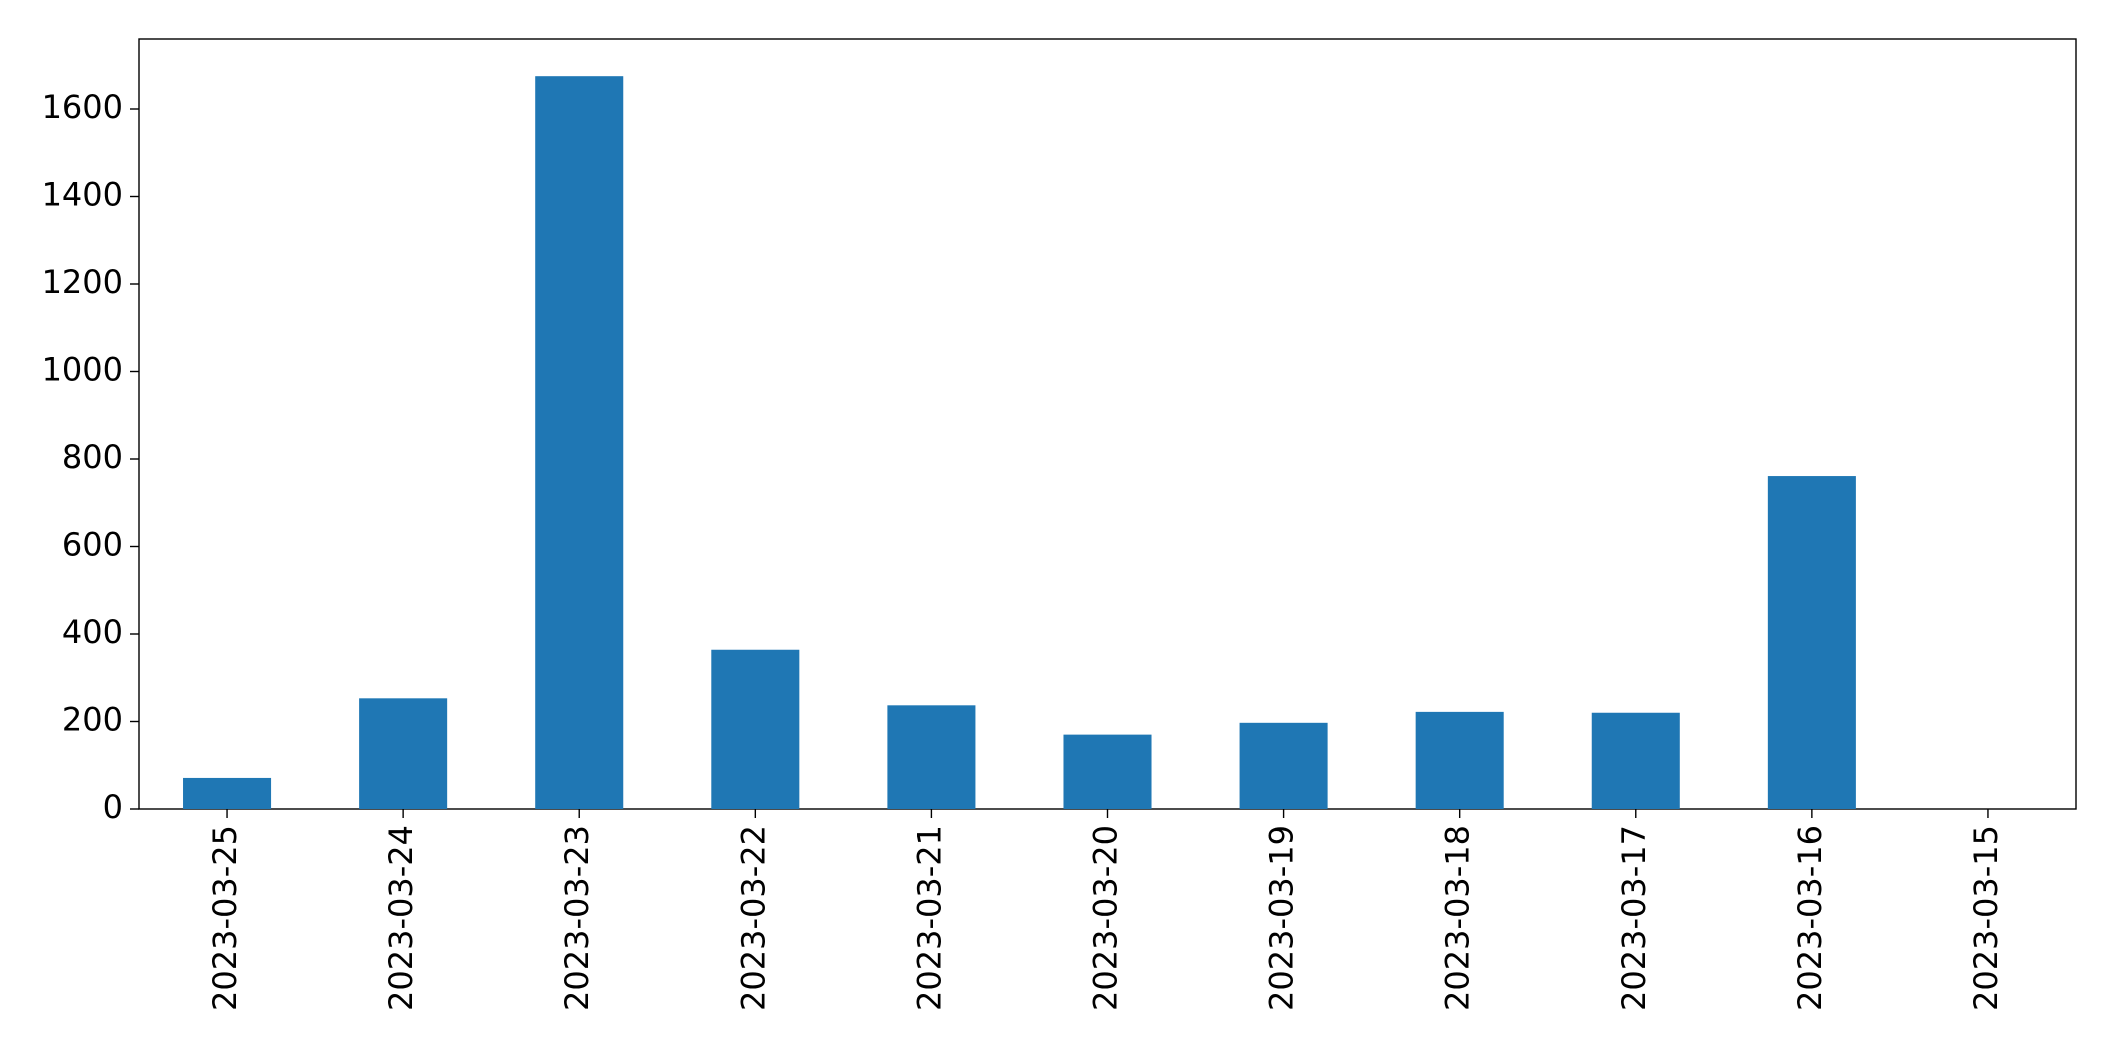 This screenshot has height=1061, width=2115. I want to click on x-tick-label: 2023-03-20, so click(1106, 918).